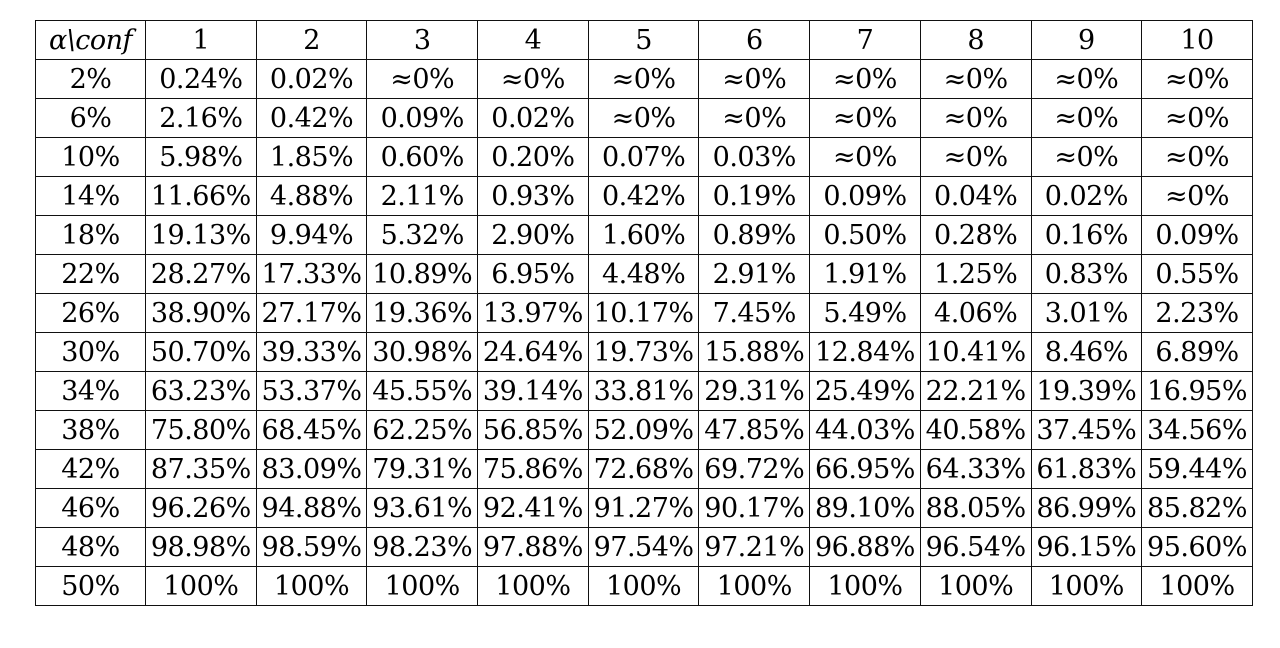 This screenshot has width=1280, height=648. What do you see at coordinates (865, 40) in the screenshot?
I see `column-header: 7` at bounding box center [865, 40].